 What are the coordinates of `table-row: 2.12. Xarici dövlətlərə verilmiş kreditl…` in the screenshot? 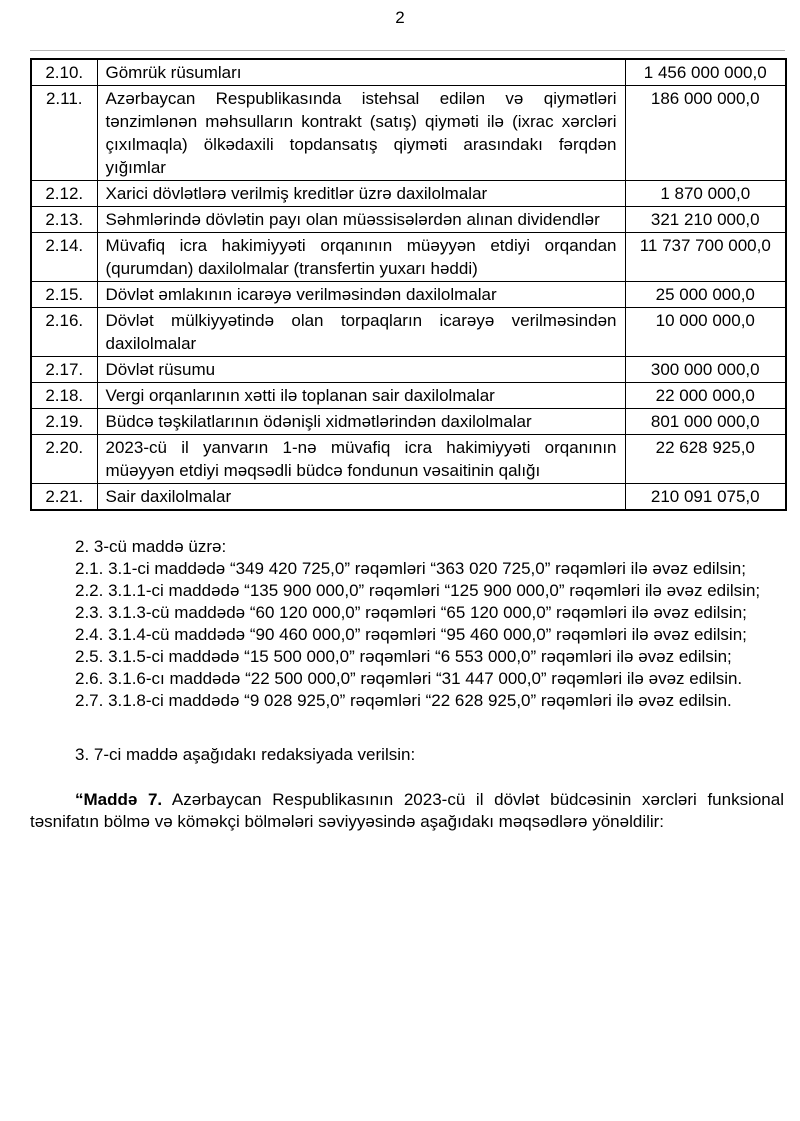 It's located at (408, 193).